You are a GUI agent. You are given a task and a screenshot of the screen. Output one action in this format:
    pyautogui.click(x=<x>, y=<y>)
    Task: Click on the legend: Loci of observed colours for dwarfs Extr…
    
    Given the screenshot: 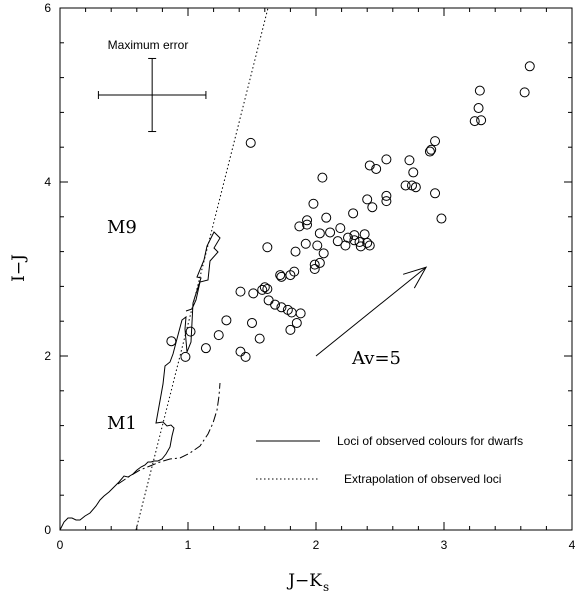 What is the action you would take?
    pyautogui.click(x=389, y=460)
    